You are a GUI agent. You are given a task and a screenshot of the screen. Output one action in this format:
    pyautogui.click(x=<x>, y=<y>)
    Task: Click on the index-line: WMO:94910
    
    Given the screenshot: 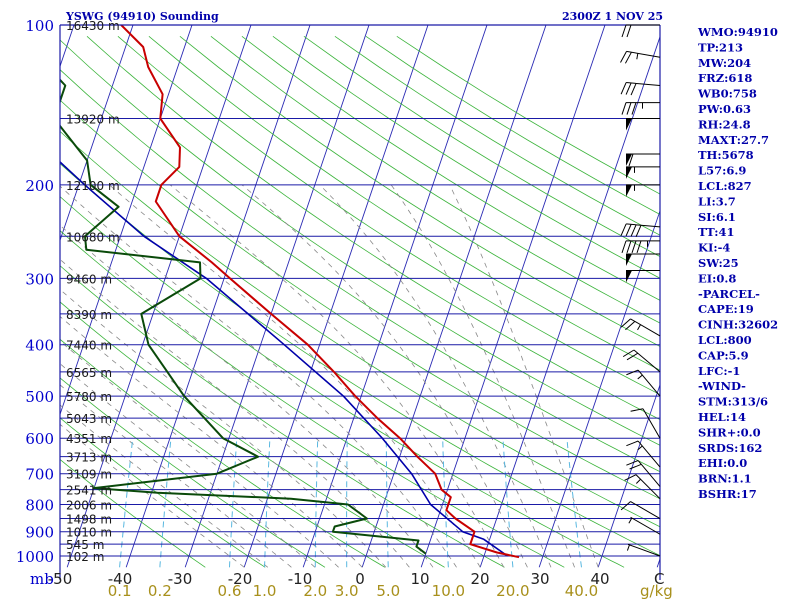 What is the action you would take?
    pyautogui.click(x=737, y=32)
    